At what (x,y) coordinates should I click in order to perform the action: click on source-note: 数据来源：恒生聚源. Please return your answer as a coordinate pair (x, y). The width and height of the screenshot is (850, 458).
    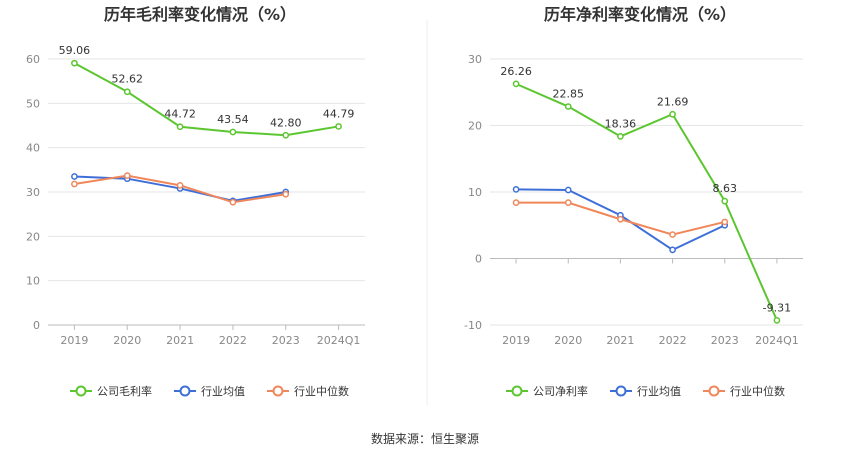
    Looking at the image, I should click on (425, 438).